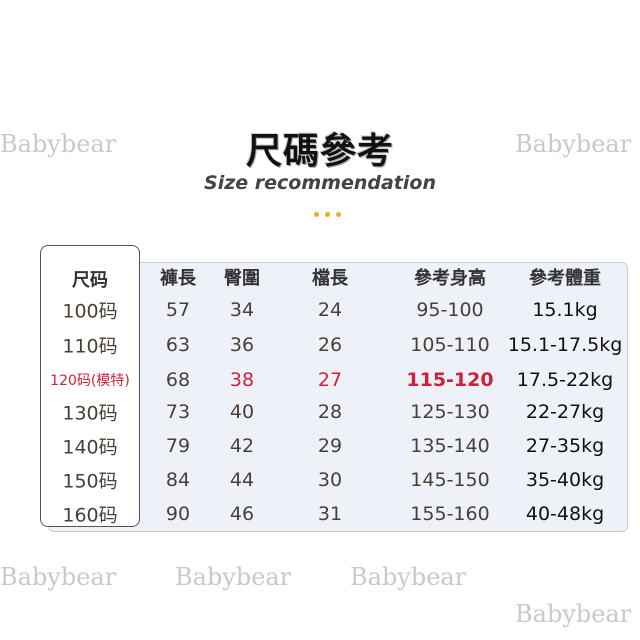  What do you see at coordinates (327, 214) in the screenshot?
I see `dots-decoration` at bounding box center [327, 214].